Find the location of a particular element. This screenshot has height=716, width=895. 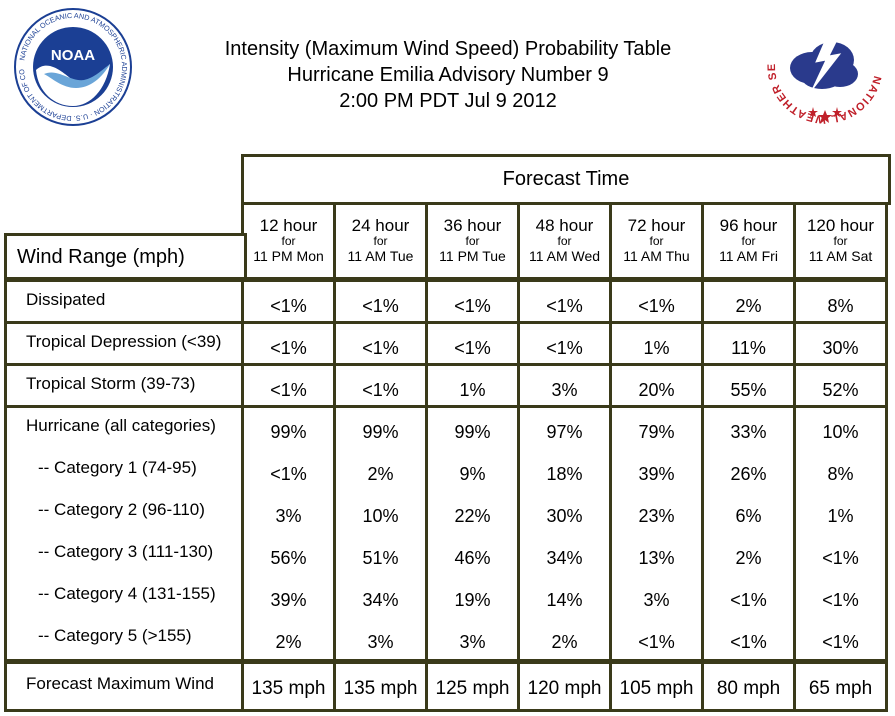

max-wind-cell: 135 mph is located at coordinates (288, 686).